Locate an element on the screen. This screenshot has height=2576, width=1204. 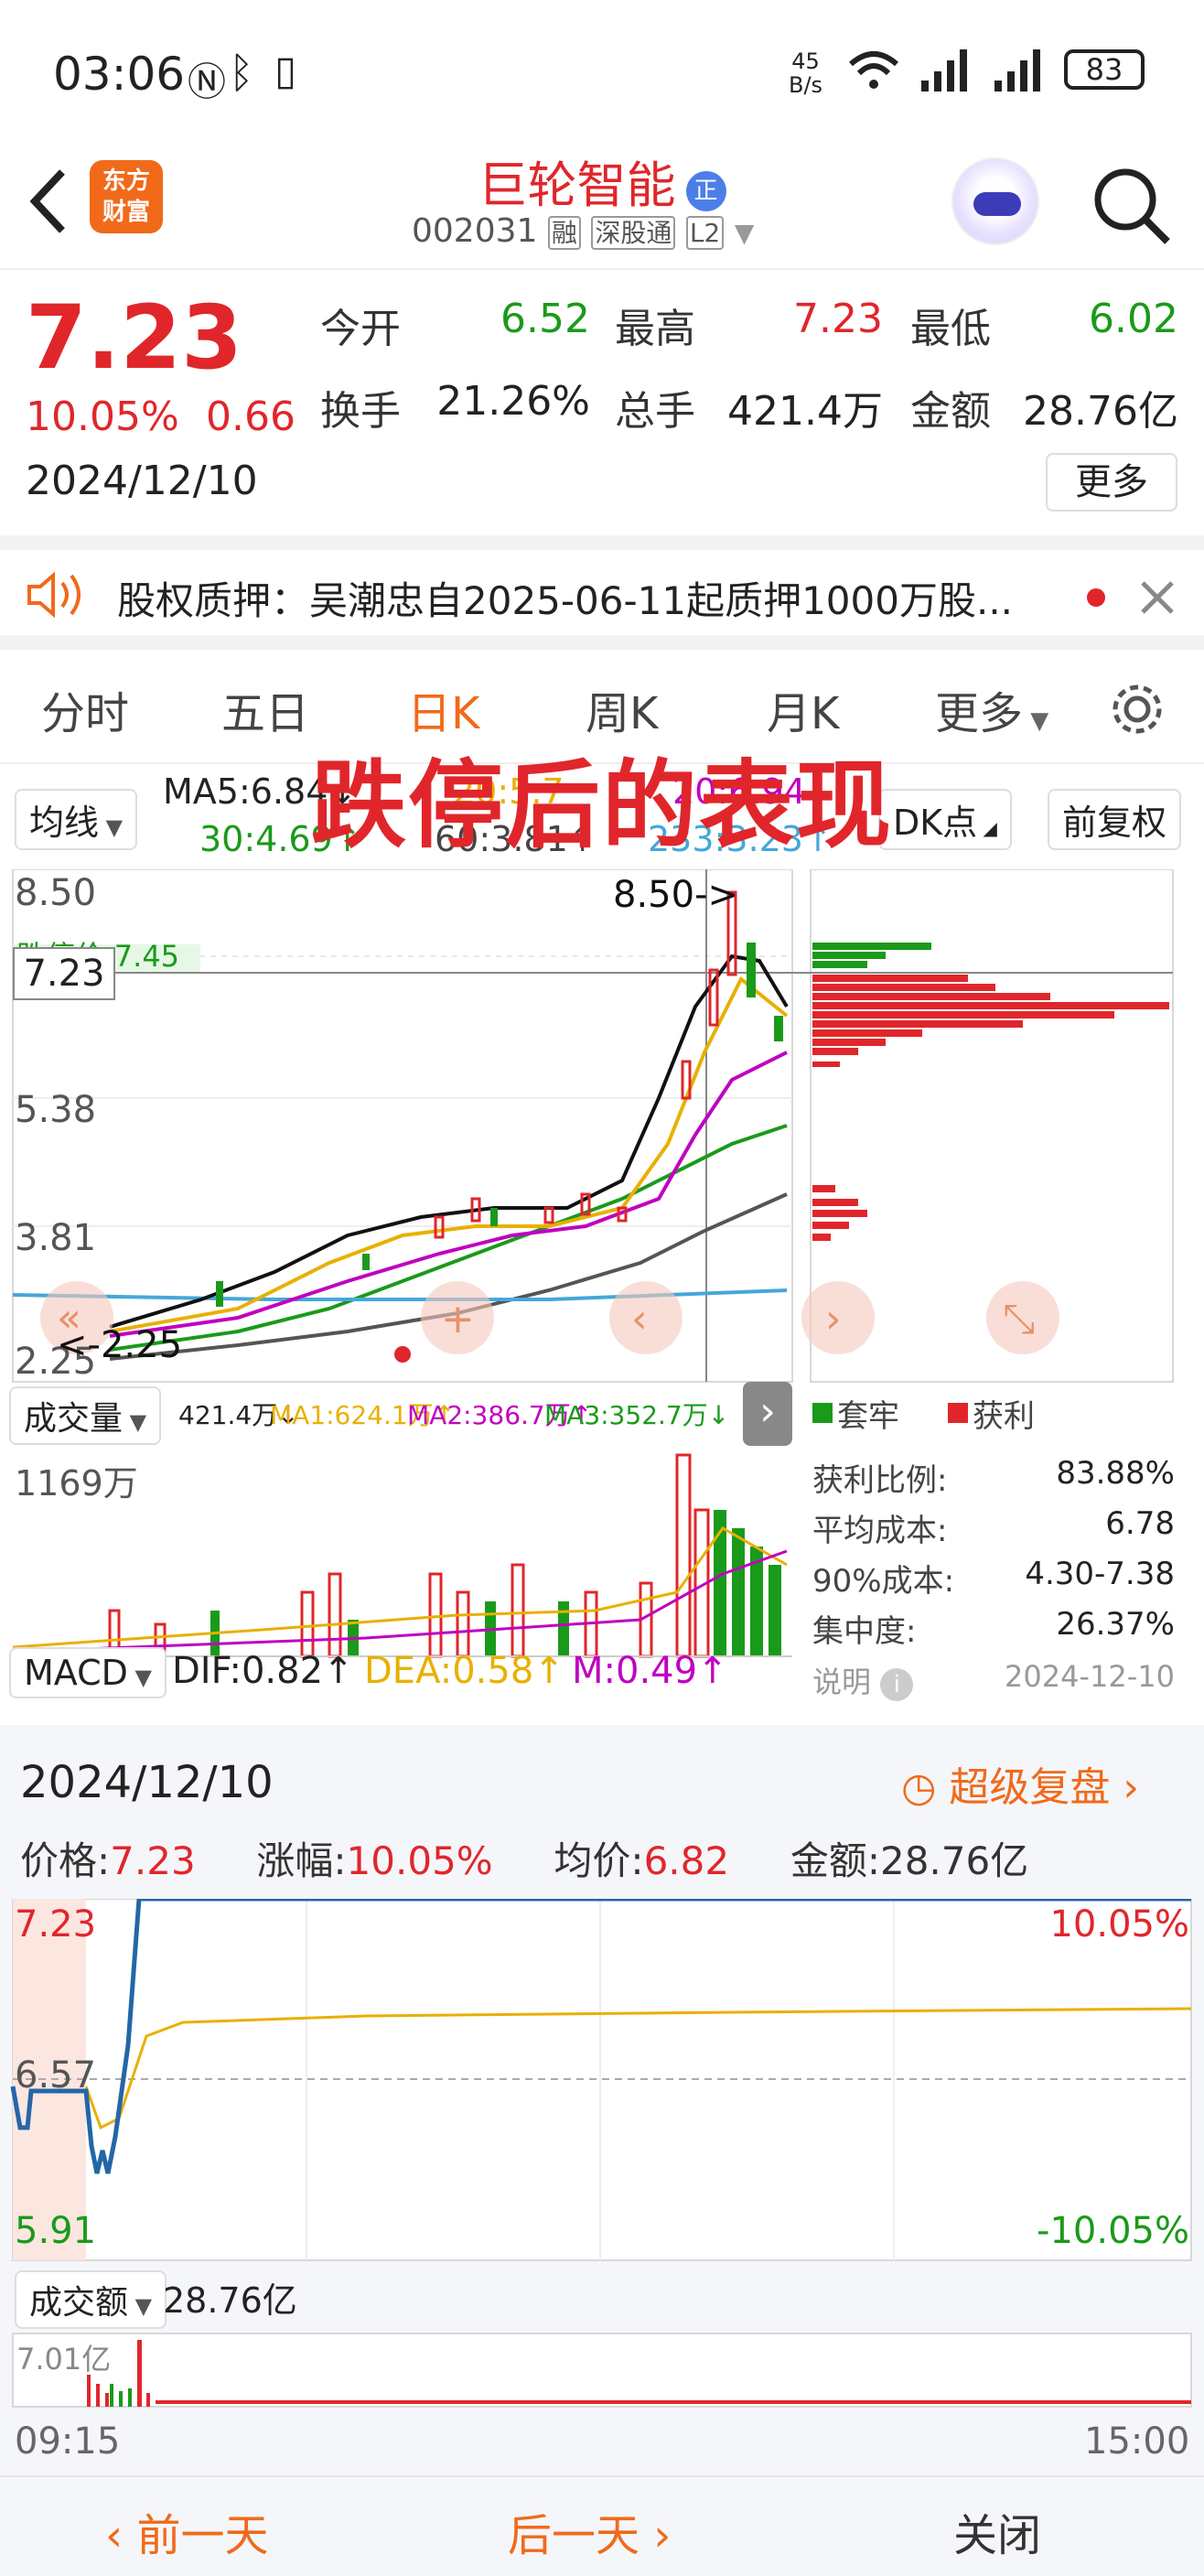
turnover-label: 换手 is located at coordinates (360, 411).